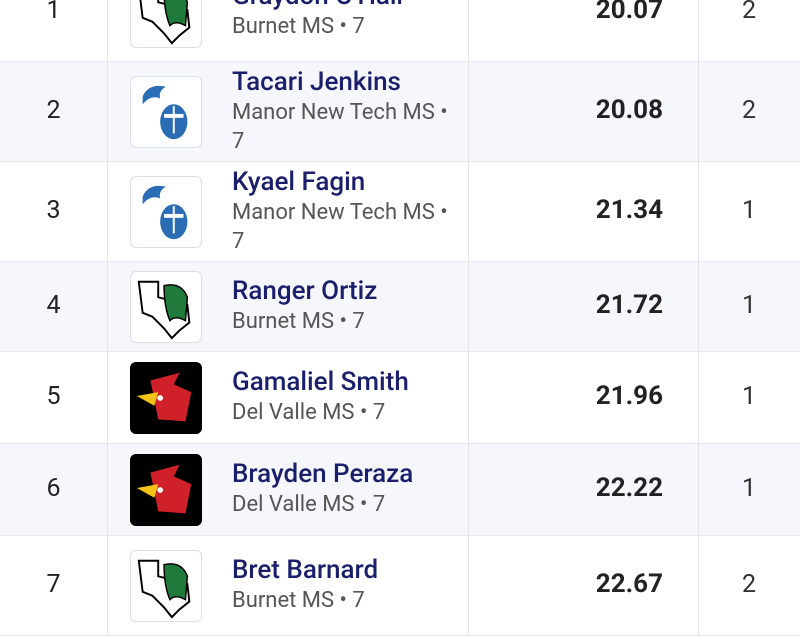 This screenshot has width=800, height=636. I want to click on table-row: 1 Graydon O'Hair Burnet MS • 7 20.07 2, so click(400, 31).